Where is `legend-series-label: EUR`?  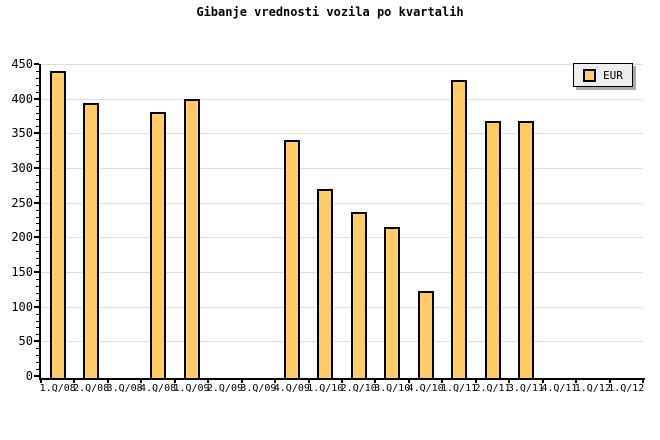 legend-series-label: EUR is located at coordinates (613, 75).